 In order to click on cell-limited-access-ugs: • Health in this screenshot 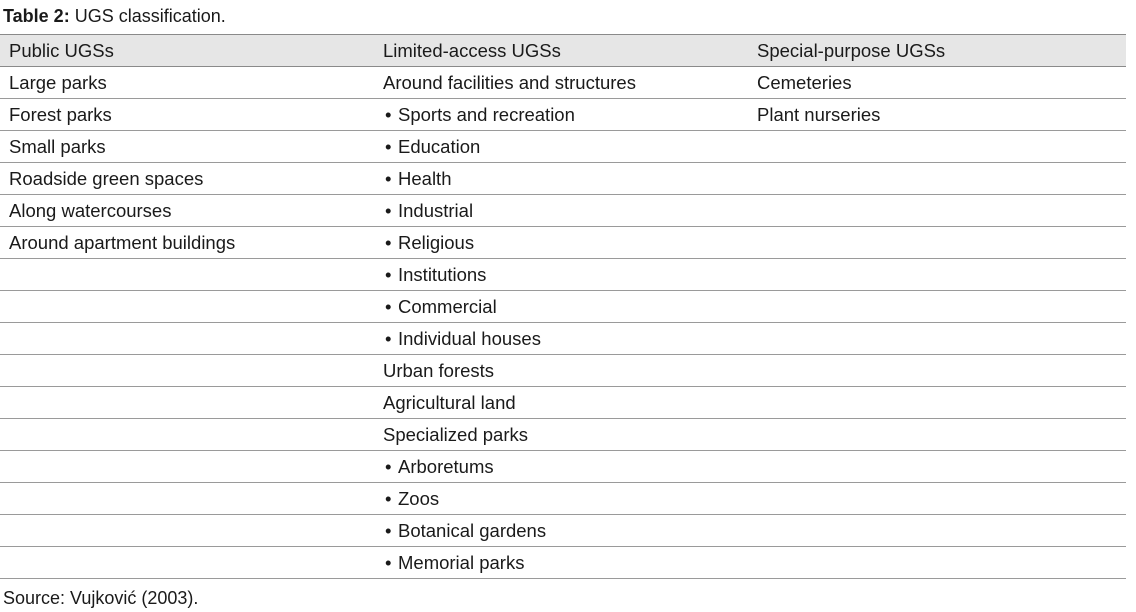, I will do `click(561, 178)`.